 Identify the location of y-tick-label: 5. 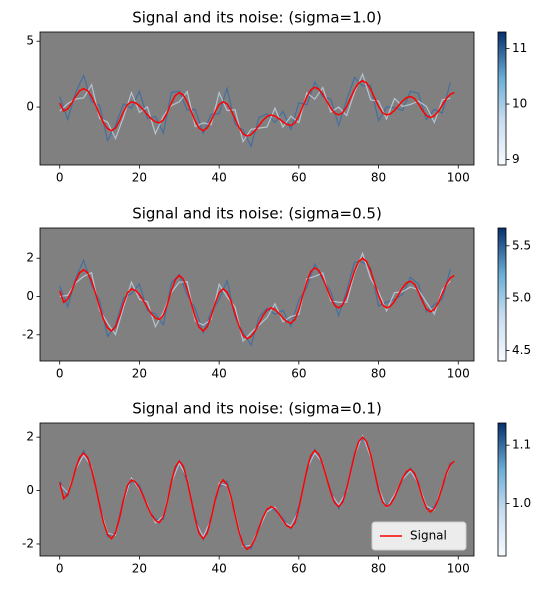
(30, 41).